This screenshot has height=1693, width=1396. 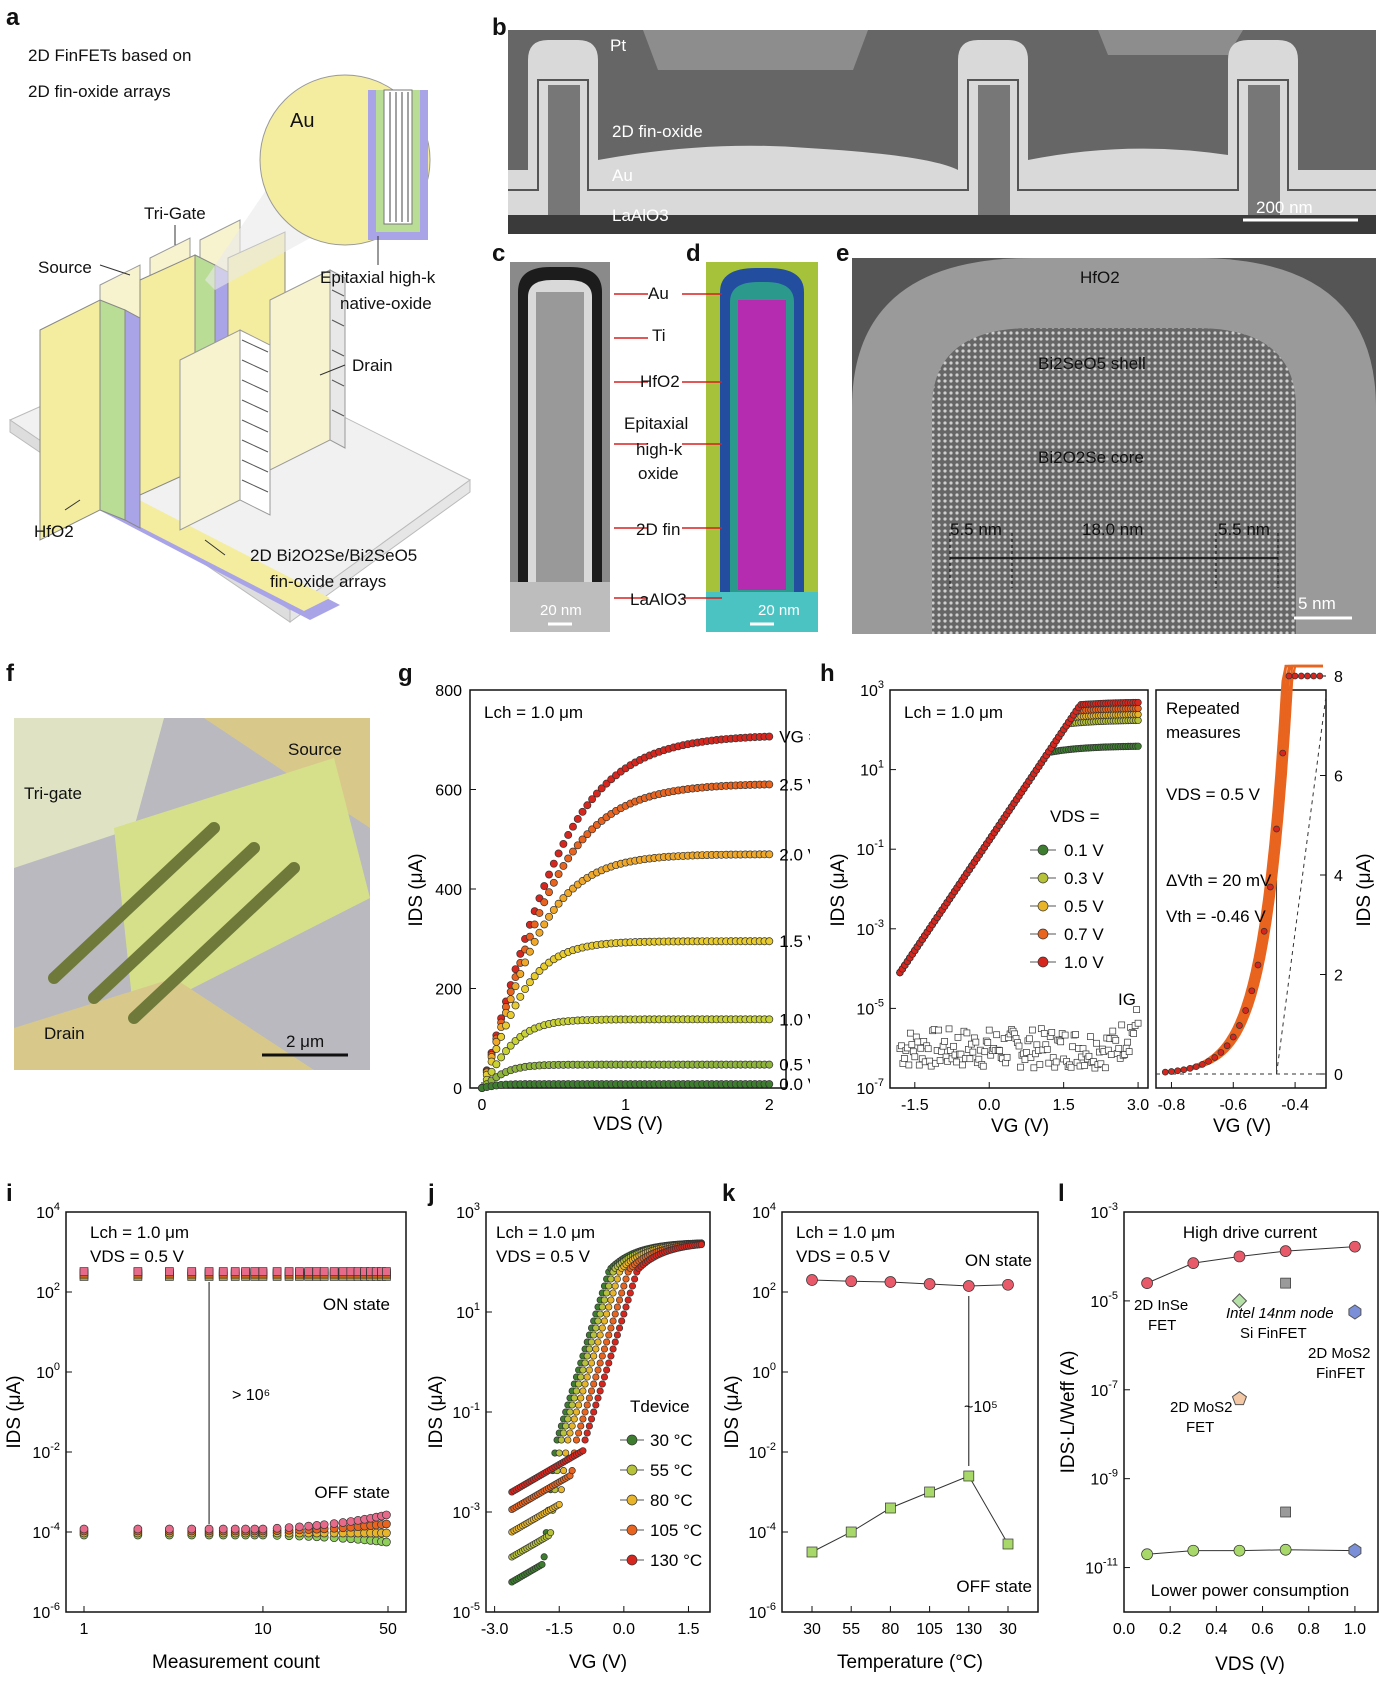 I want to click on chart-i-ytick-label: 10⁻⁶, so click(x=46, y=1611).